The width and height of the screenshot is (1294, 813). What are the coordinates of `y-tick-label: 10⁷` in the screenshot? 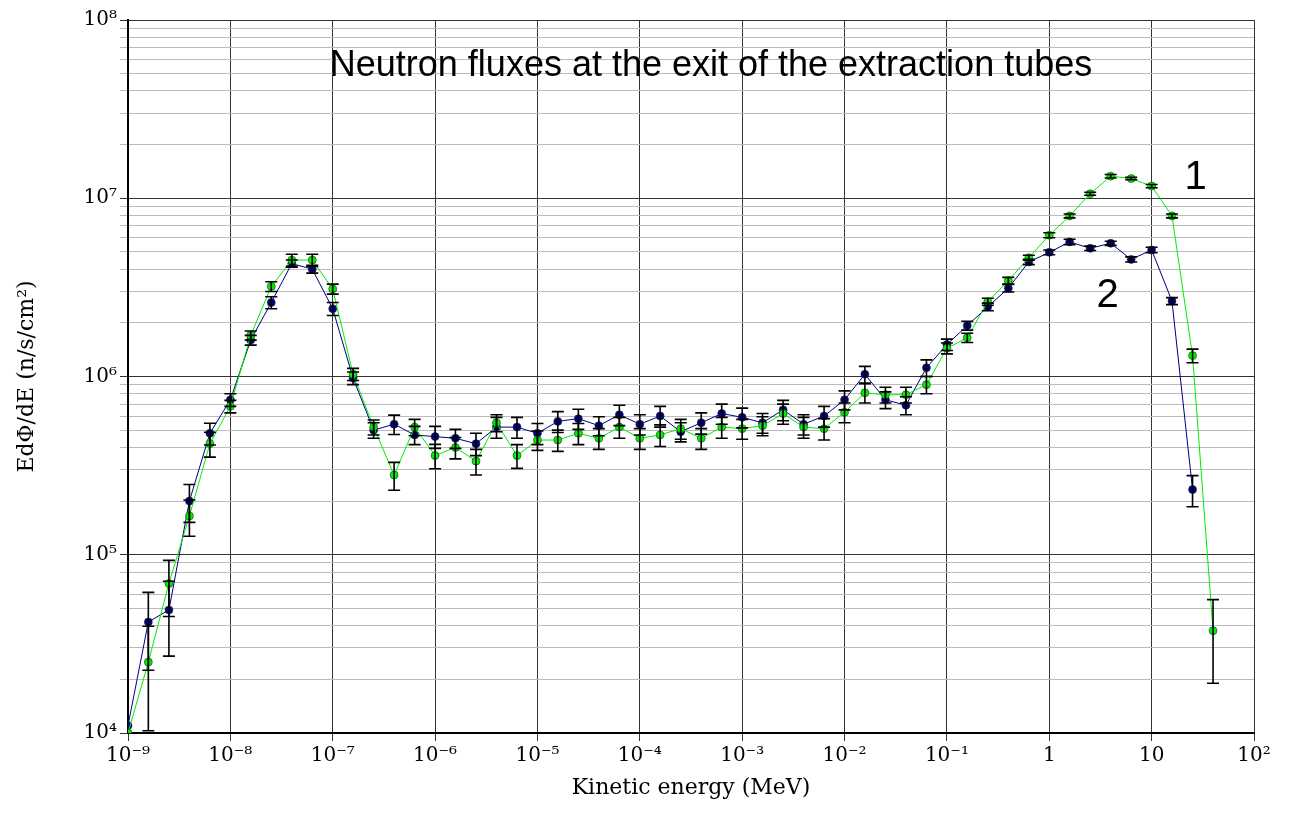 It's located at (100, 196).